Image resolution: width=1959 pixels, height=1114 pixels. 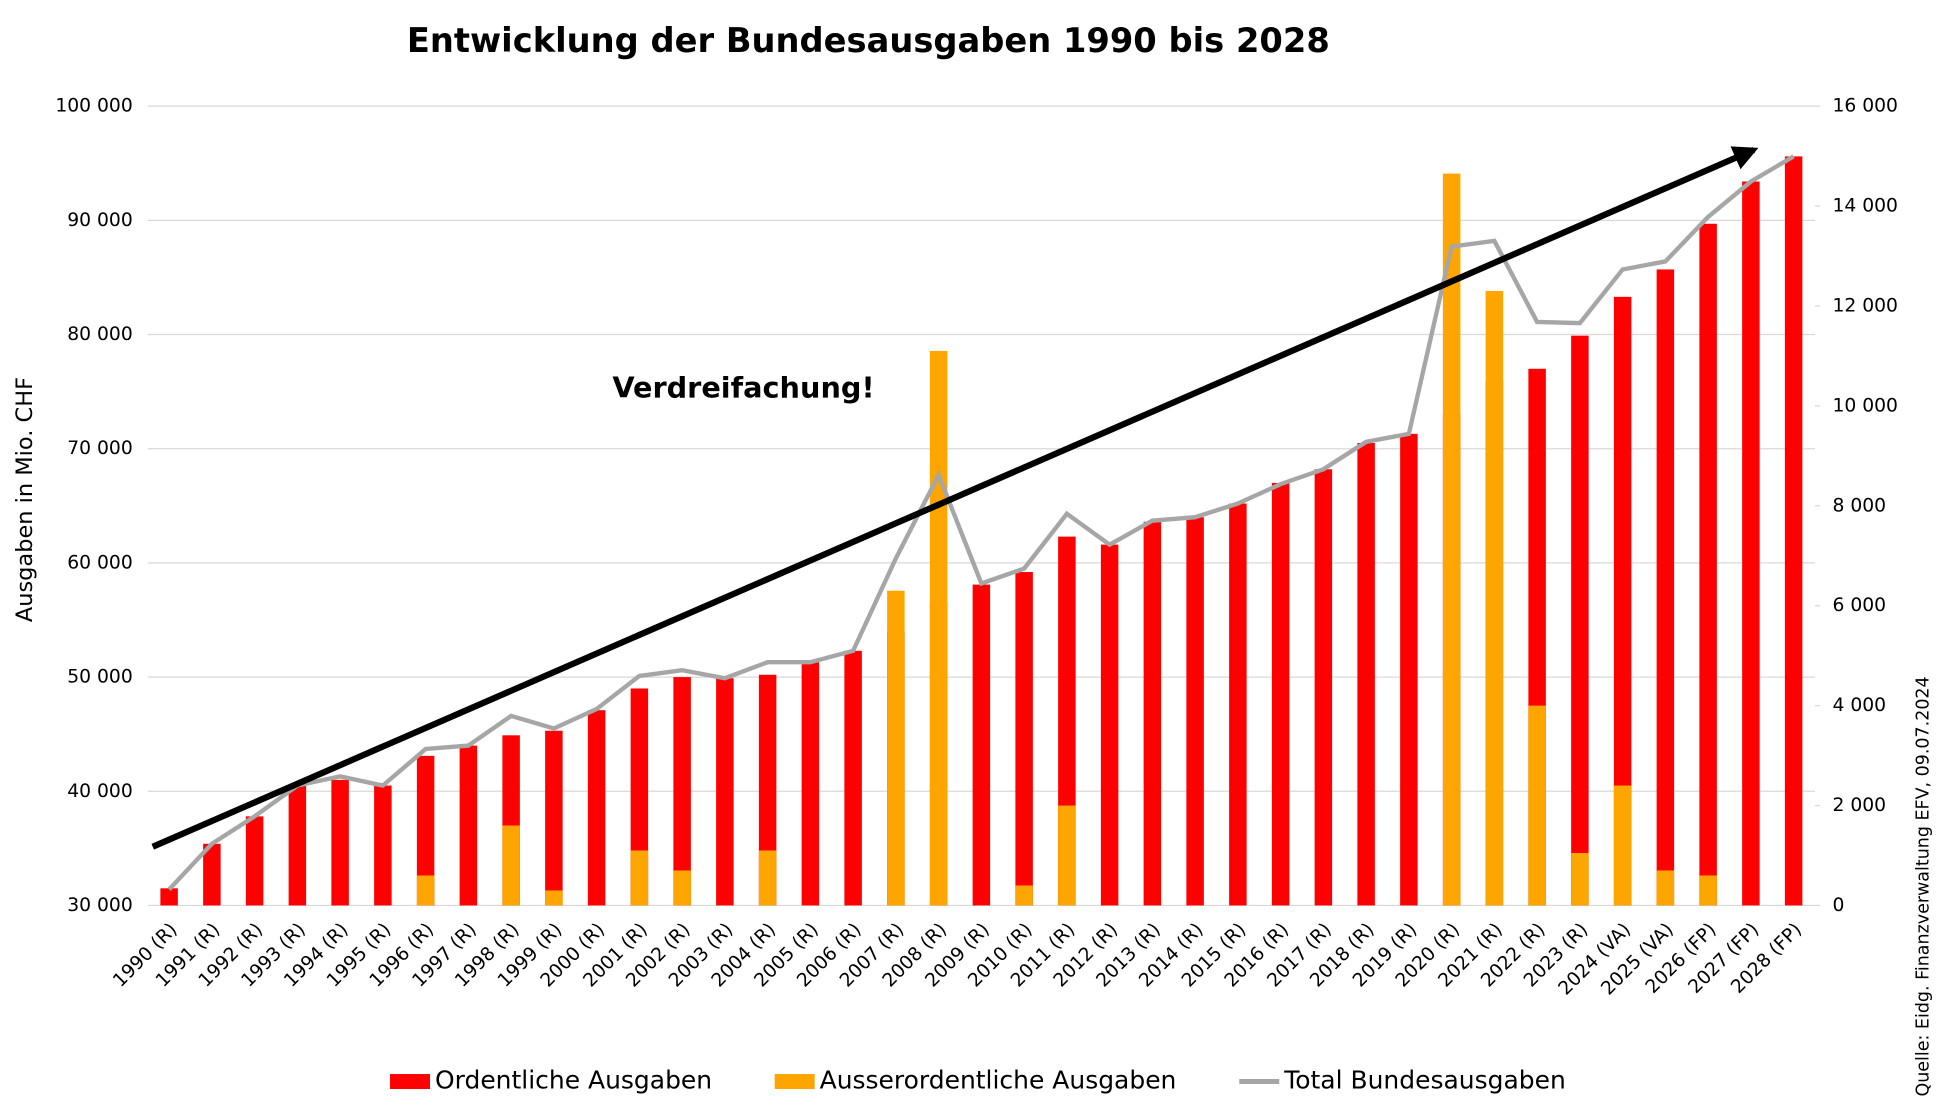 I want to click on legend-label: Ausserordentliche Ausgaben, so click(x=998, y=1080).